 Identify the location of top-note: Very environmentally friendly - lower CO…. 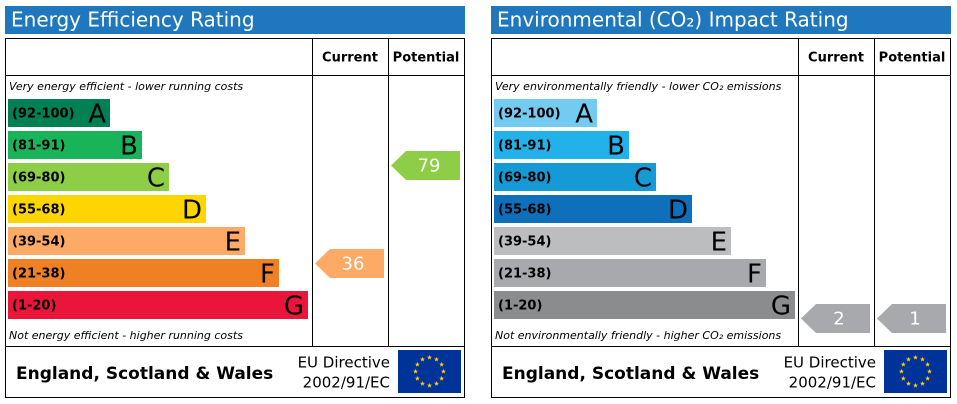
(638, 86).